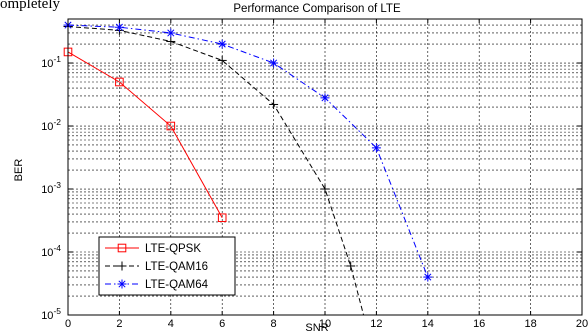 The height and width of the screenshot is (333, 588). What do you see at coordinates (325, 324) in the screenshot?
I see `x-tick-label: 10` at bounding box center [325, 324].